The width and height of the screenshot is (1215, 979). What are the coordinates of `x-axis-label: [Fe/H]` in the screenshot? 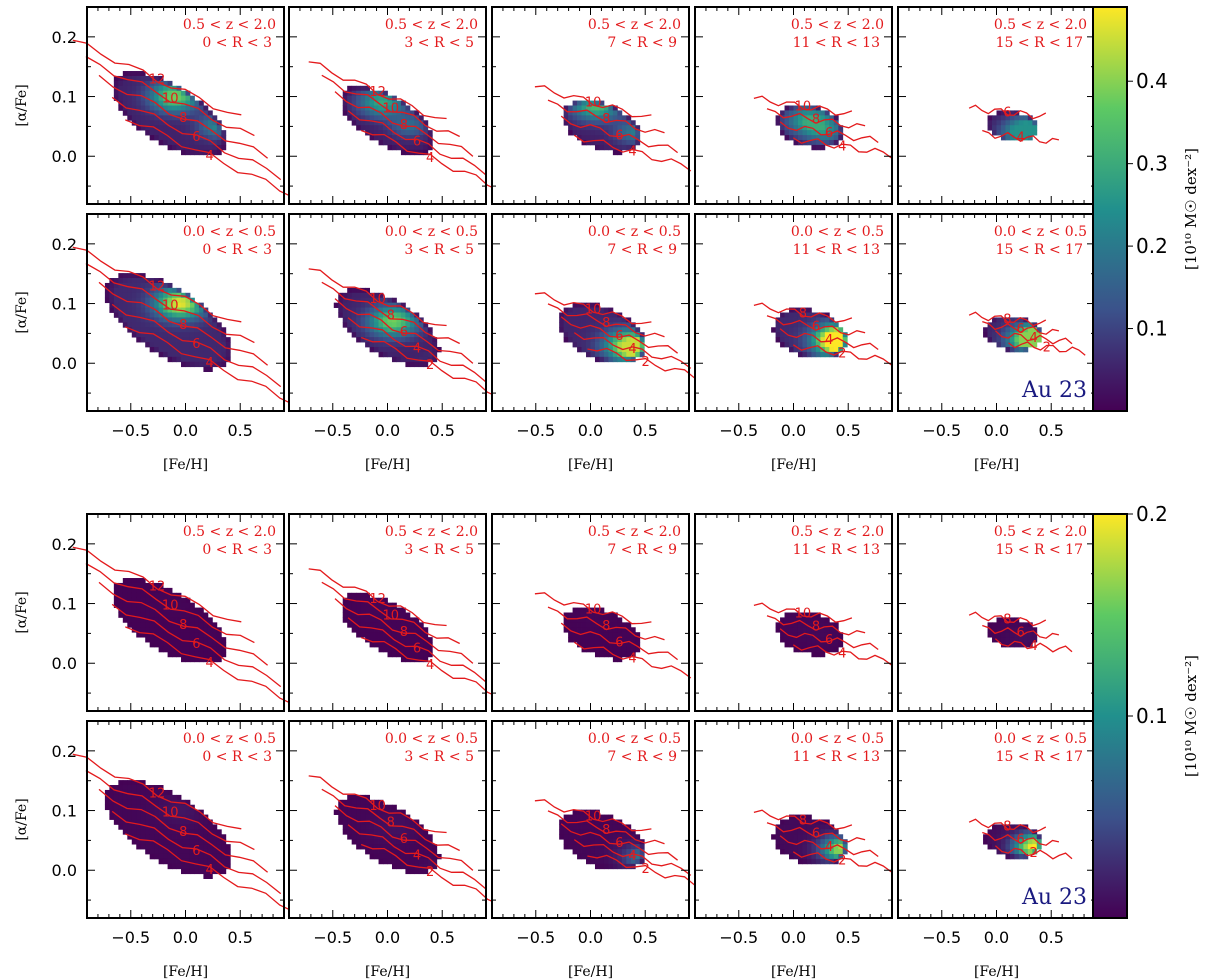 It's located at (996, 971).